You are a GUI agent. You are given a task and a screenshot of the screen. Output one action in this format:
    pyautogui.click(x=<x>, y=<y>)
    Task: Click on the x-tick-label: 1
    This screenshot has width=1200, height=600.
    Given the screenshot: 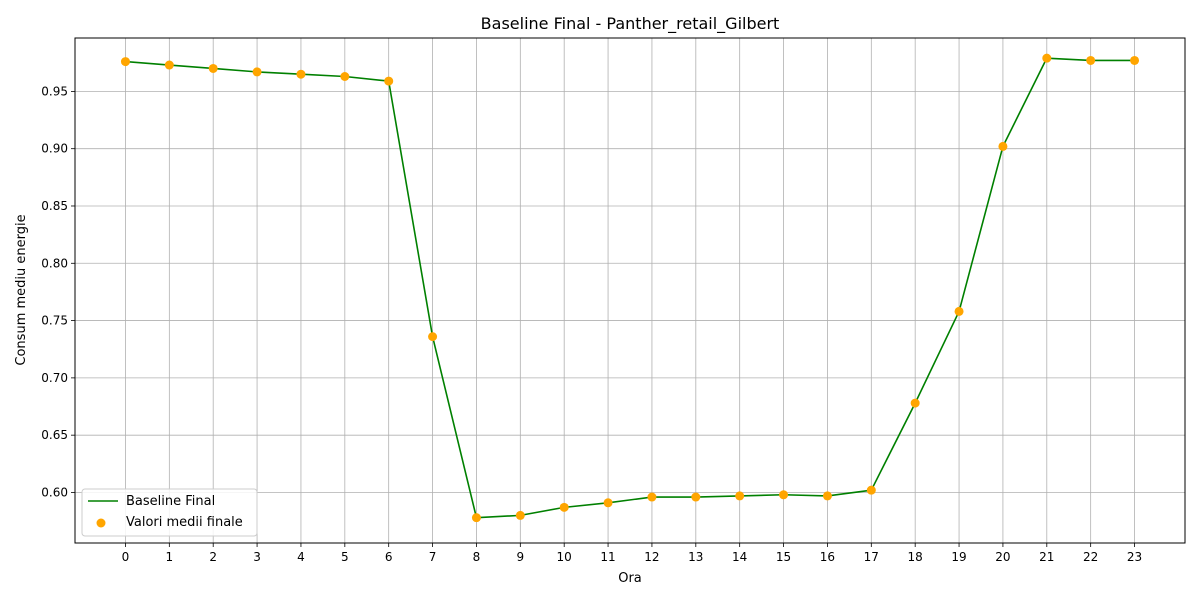 What is the action you would take?
    pyautogui.click(x=170, y=557)
    